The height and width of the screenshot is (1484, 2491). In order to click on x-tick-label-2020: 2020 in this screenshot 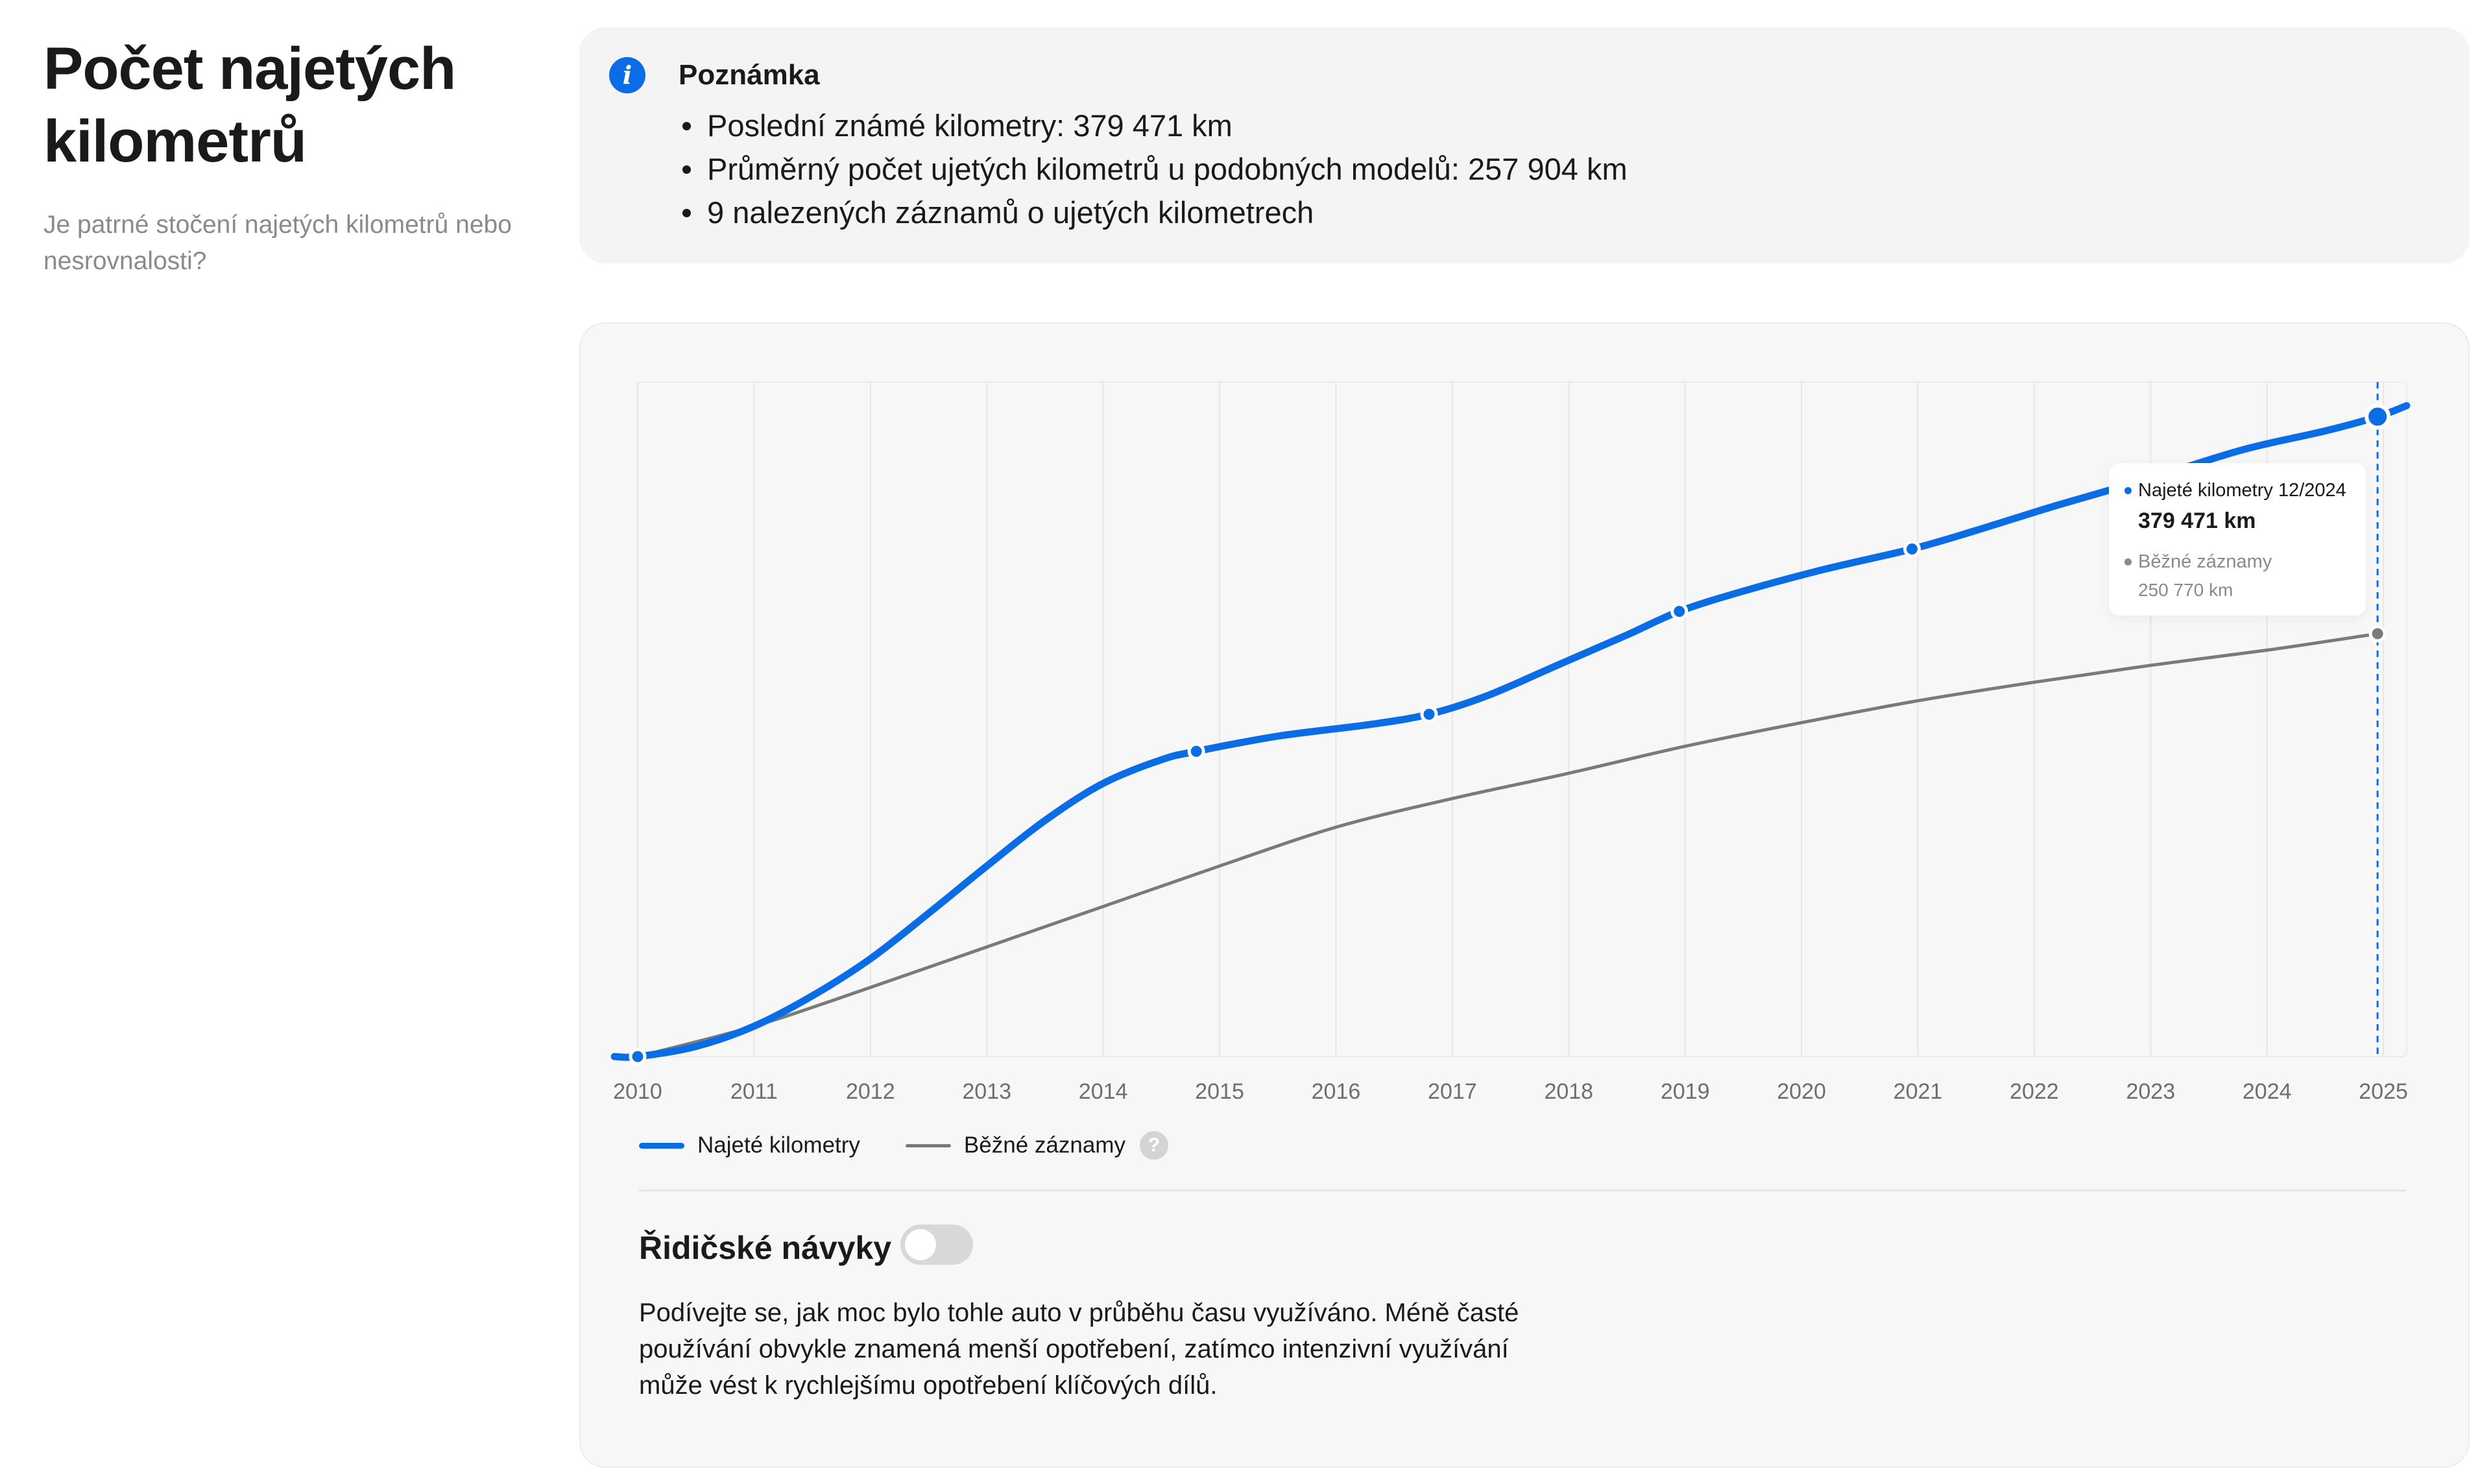, I will do `click(1801, 1091)`.